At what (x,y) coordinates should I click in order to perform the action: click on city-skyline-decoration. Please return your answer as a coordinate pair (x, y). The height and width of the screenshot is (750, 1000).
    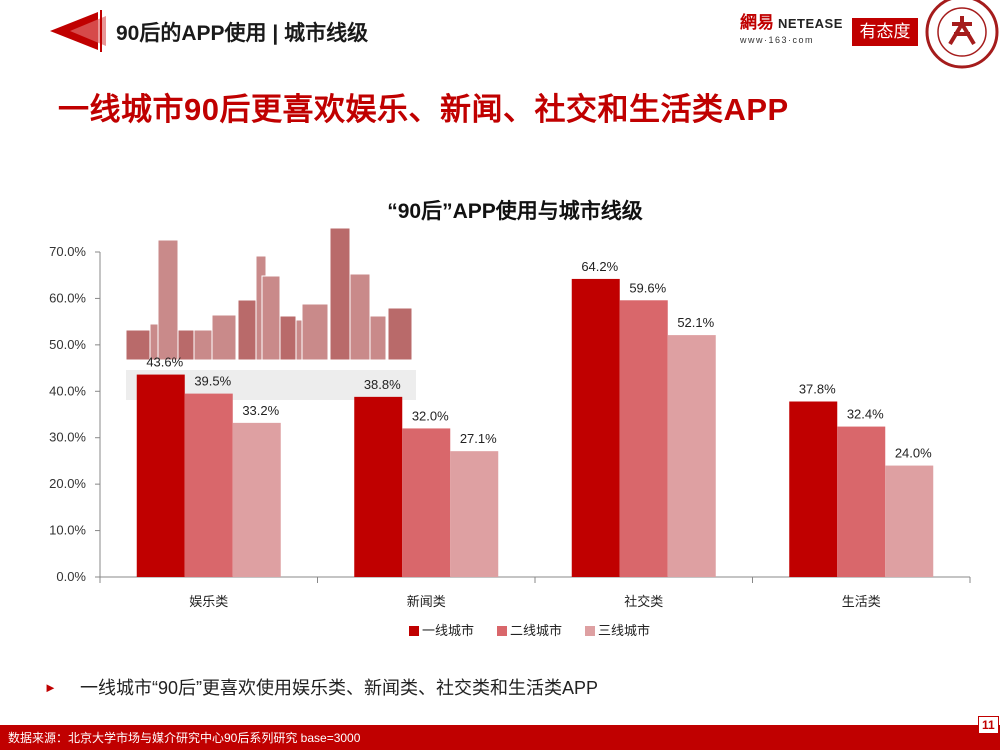
    Looking at the image, I should click on (270, 313).